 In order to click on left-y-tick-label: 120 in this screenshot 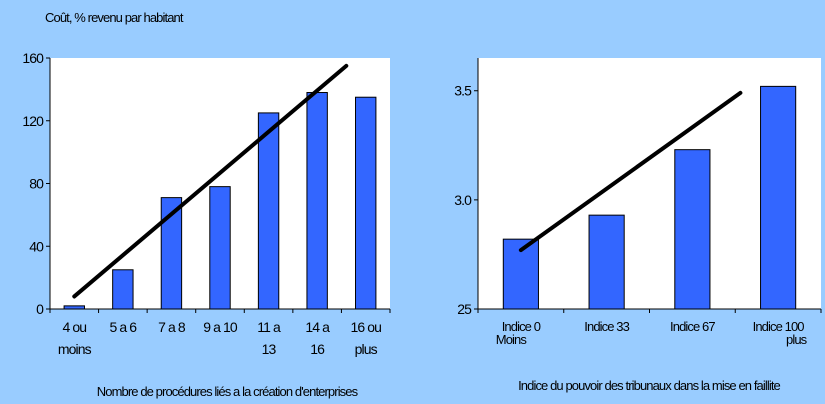, I will do `click(33, 121)`.